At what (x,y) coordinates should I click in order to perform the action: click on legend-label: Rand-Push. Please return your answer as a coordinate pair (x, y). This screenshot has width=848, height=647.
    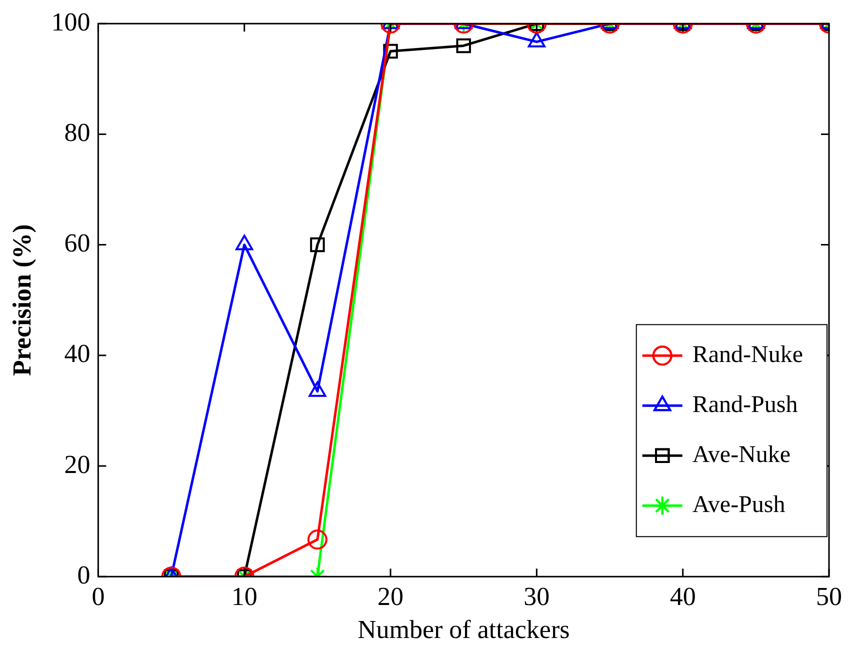
    Looking at the image, I should click on (745, 405).